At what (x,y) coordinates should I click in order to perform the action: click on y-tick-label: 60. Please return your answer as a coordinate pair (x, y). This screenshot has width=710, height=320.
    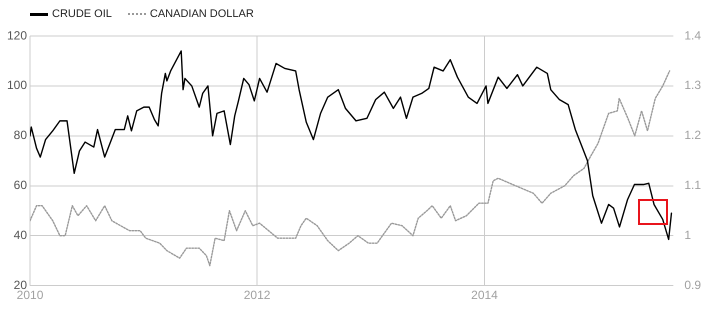
    Looking at the image, I should click on (21, 185).